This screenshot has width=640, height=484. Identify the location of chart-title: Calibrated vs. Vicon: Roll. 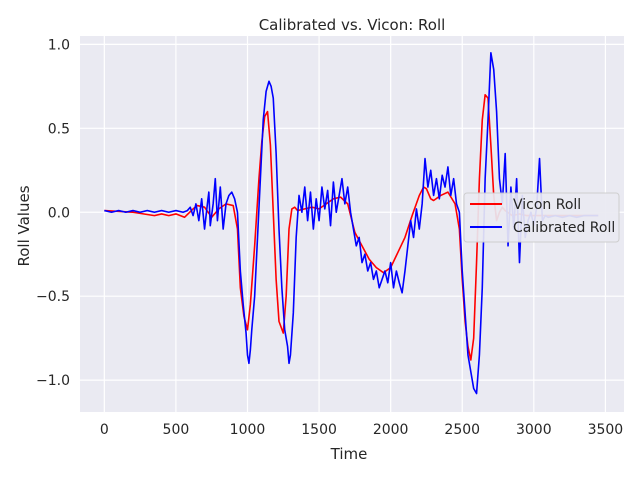
(352, 25).